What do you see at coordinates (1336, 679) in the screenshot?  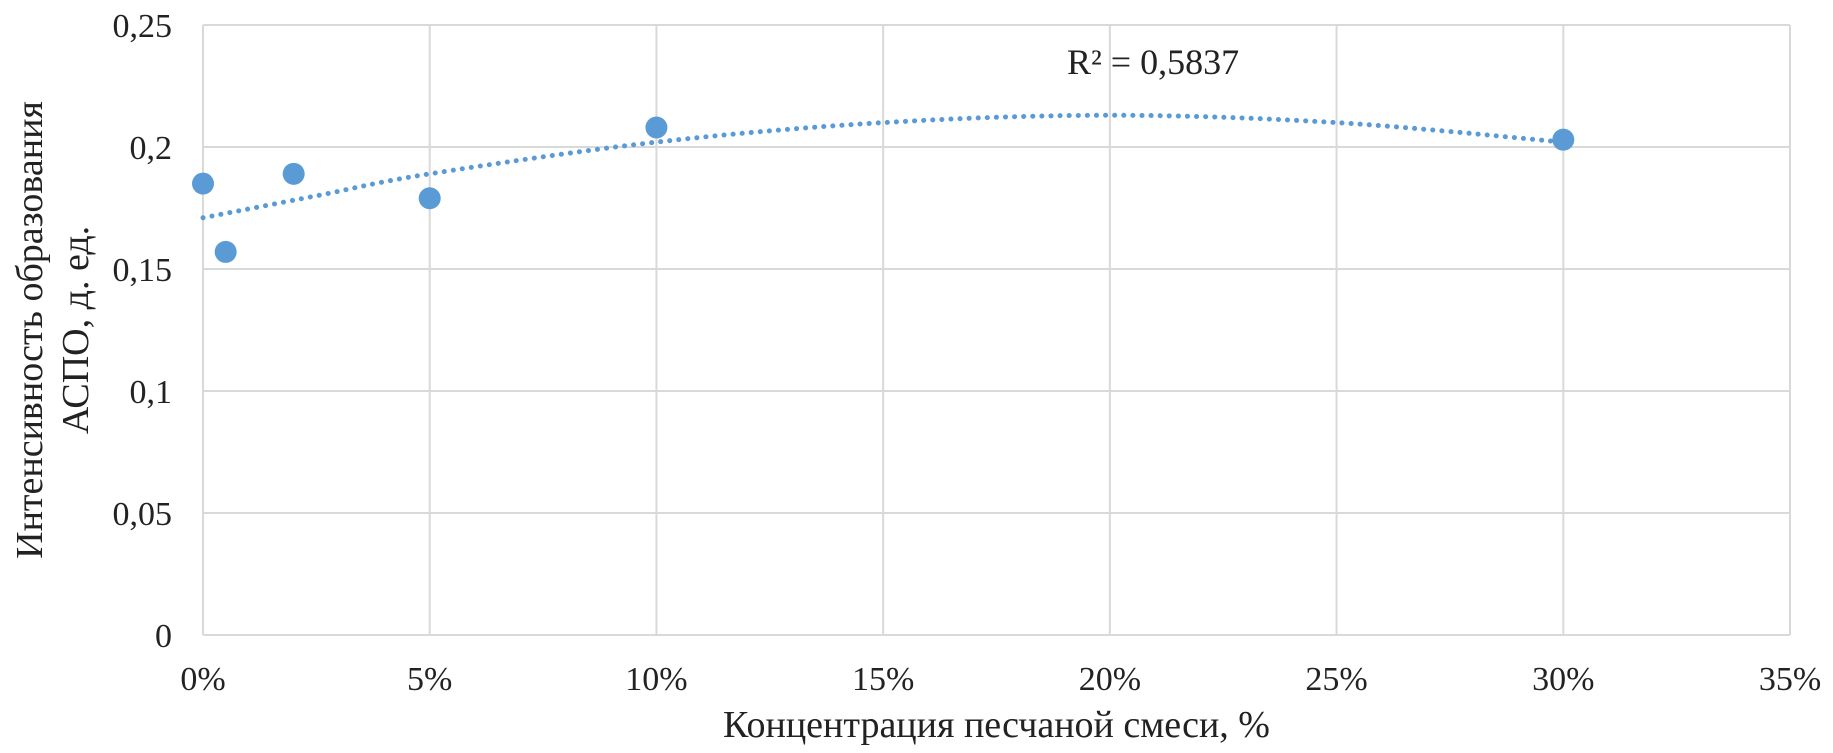 I see `x-tick-label-5: 25%` at bounding box center [1336, 679].